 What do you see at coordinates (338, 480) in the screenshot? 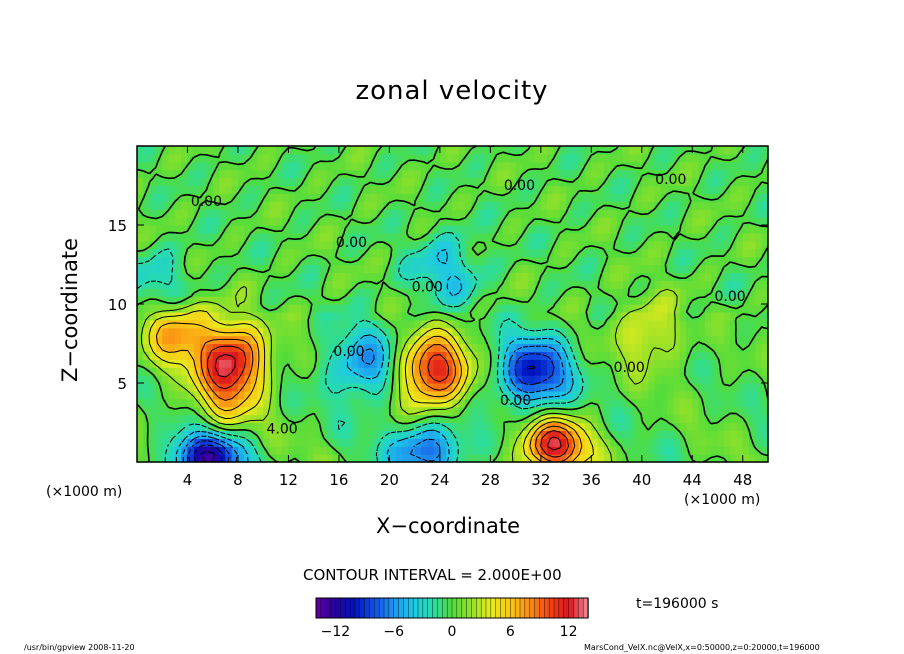
I see `x-tick-label: 16` at bounding box center [338, 480].